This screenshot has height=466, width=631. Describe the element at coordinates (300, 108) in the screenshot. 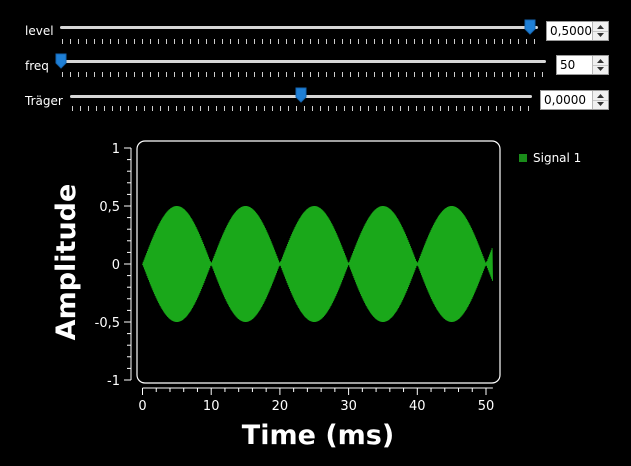

I see `carrier-slider-ticks` at that location.